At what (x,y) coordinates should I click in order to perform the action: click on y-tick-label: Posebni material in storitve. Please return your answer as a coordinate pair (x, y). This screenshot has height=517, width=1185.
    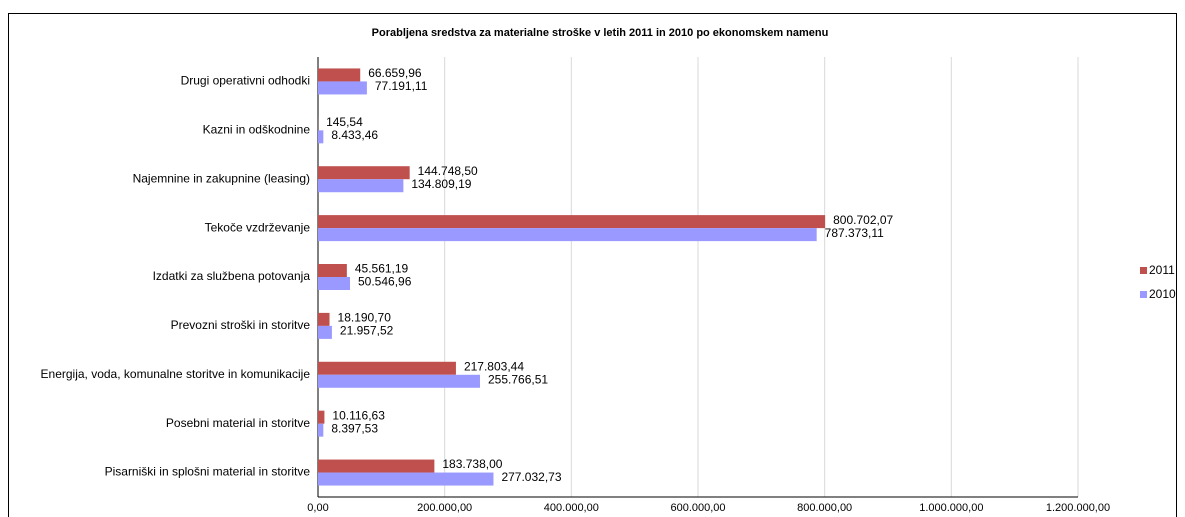
    Looking at the image, I should click on (238, 423).